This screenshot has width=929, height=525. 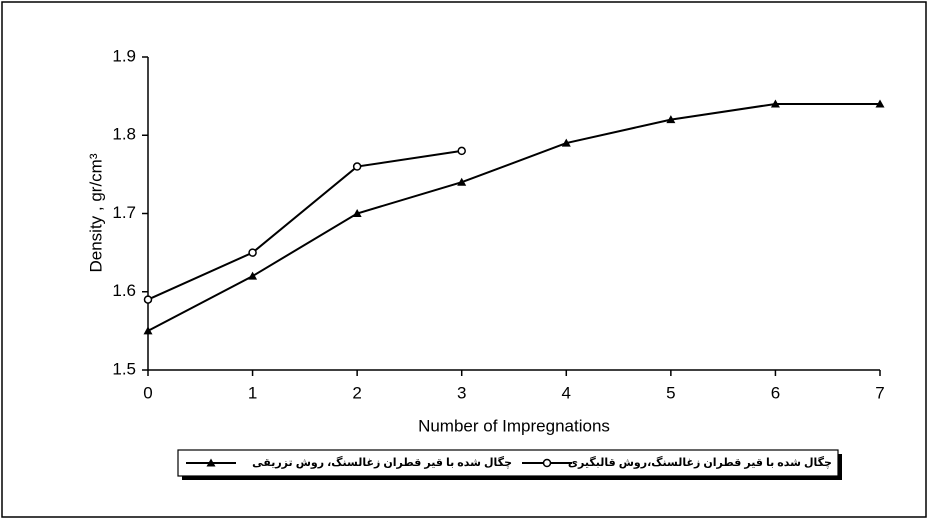 I want to click on x-tick-label: 4, so click(x=566, y=392).